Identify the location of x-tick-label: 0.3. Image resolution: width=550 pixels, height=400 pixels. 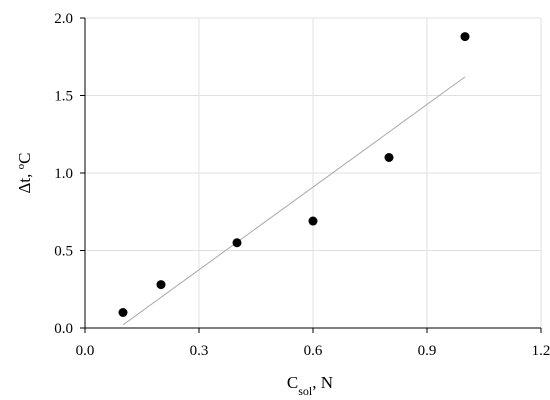
(199, 351).